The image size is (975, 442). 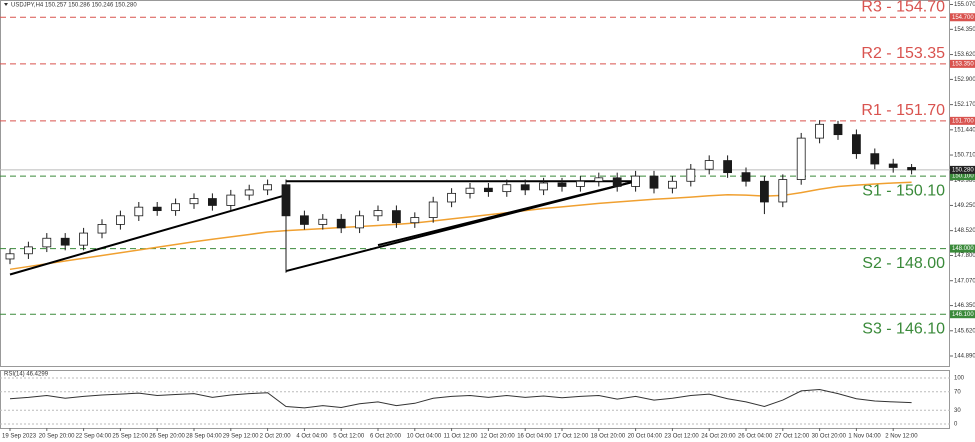 I want to click on level-axis-label: 148.000, so click(x=963, y=249).